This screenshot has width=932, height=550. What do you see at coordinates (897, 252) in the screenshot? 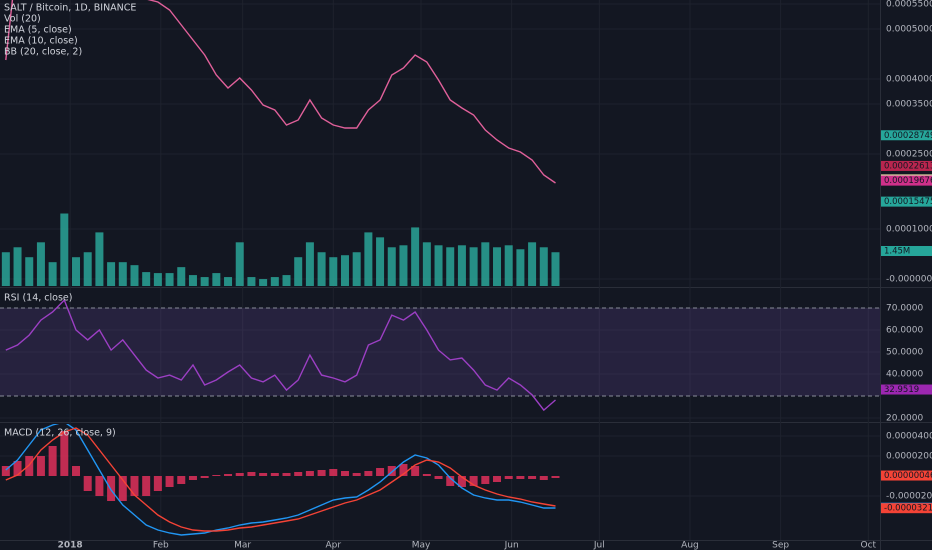
I see `price-tag-label: 1.45M` at bounding box center [897, 252].